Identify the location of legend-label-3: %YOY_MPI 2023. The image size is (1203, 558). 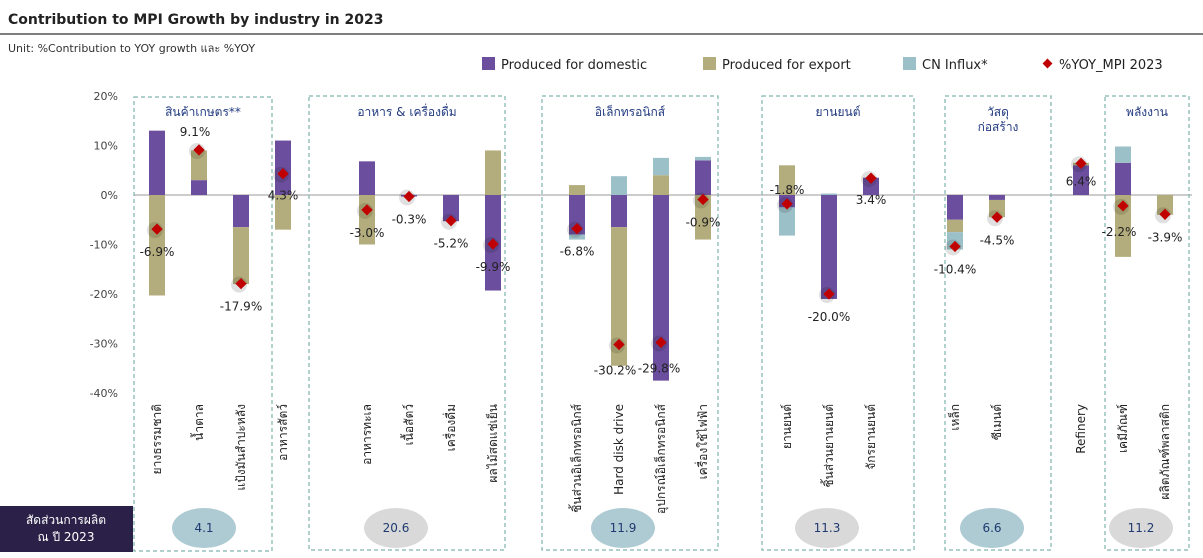
(1111, 65).